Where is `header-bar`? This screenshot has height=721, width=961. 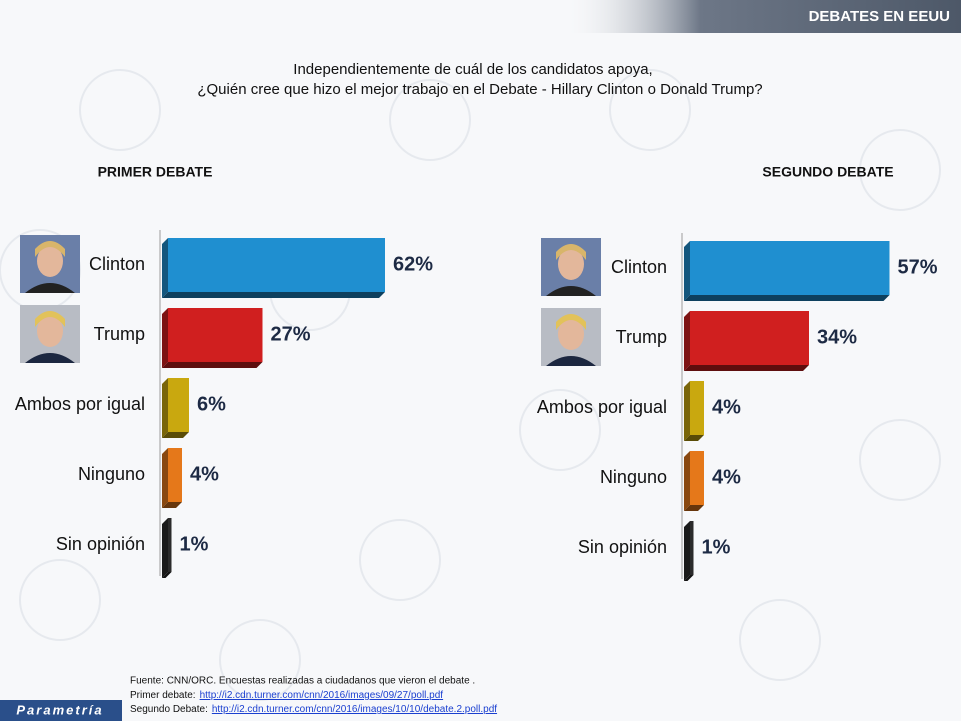
header-bar is located at coordinates (760, 16).